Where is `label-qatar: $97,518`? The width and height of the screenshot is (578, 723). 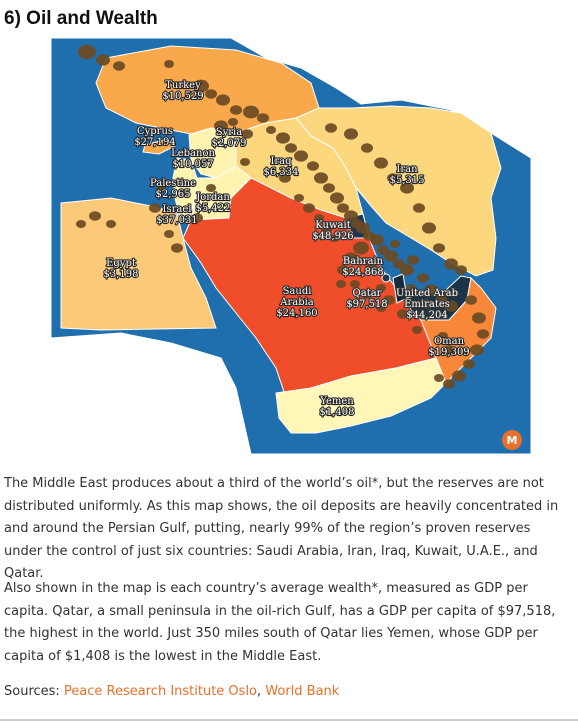 label-qatar: $97,518 is located at coordinates (366, 304).